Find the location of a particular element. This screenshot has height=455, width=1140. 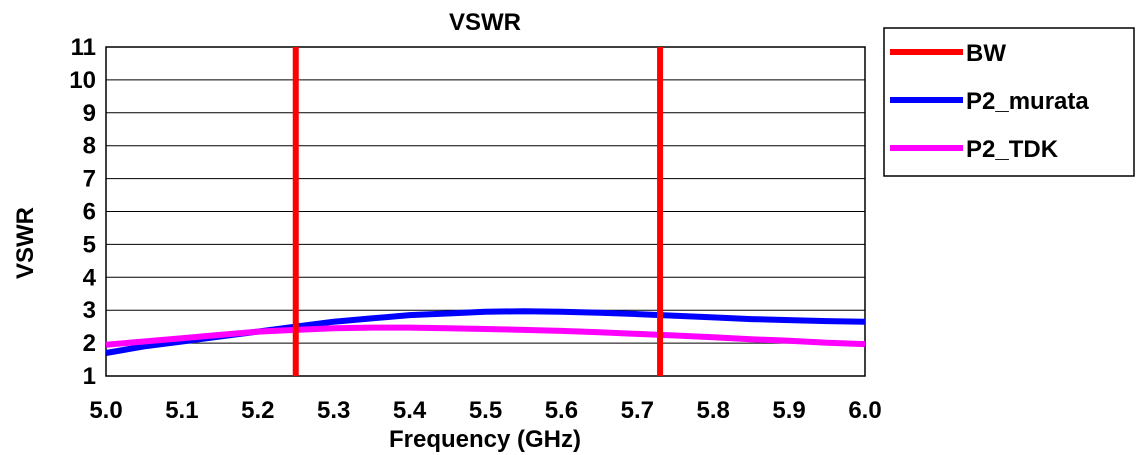

x-tick-label: 5.7 is located at coordinates (637, 410).